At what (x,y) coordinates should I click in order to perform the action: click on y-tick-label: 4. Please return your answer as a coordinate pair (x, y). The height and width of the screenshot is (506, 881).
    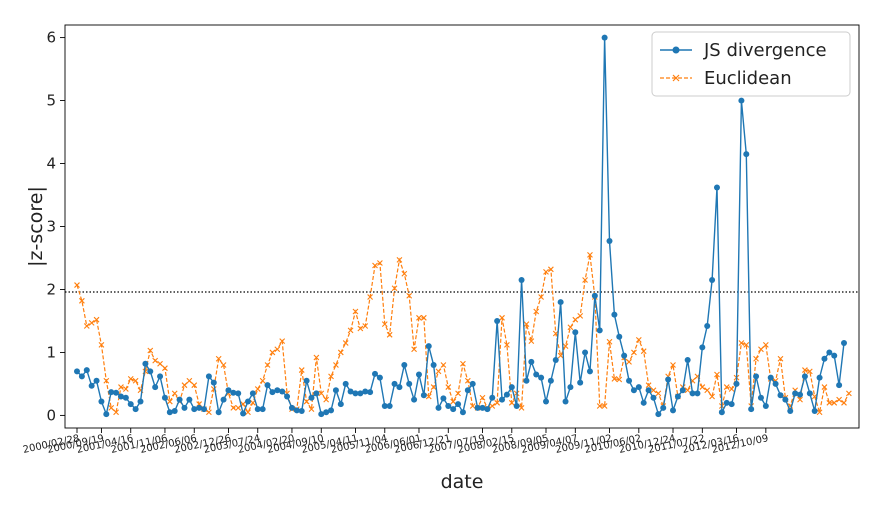
    Looking at the image, I should click on (51, 164).